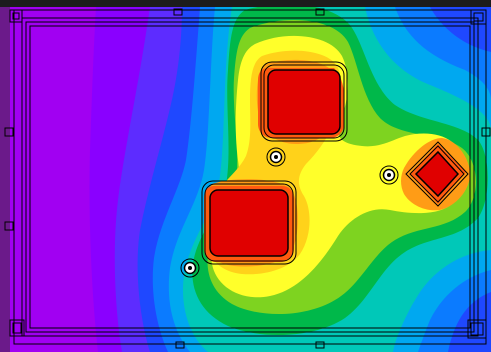  Describe the element at coordinates (389, 175) in the screenshot. I see `right-hole` at that location.